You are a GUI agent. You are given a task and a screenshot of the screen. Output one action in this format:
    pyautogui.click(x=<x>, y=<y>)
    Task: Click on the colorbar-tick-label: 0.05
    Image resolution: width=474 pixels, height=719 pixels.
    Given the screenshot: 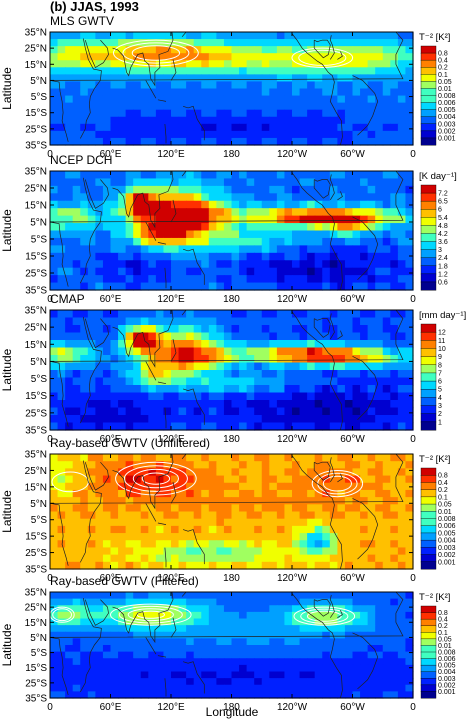 What is the action you would take?
    pyautogui.click(x=445, y=505)
    